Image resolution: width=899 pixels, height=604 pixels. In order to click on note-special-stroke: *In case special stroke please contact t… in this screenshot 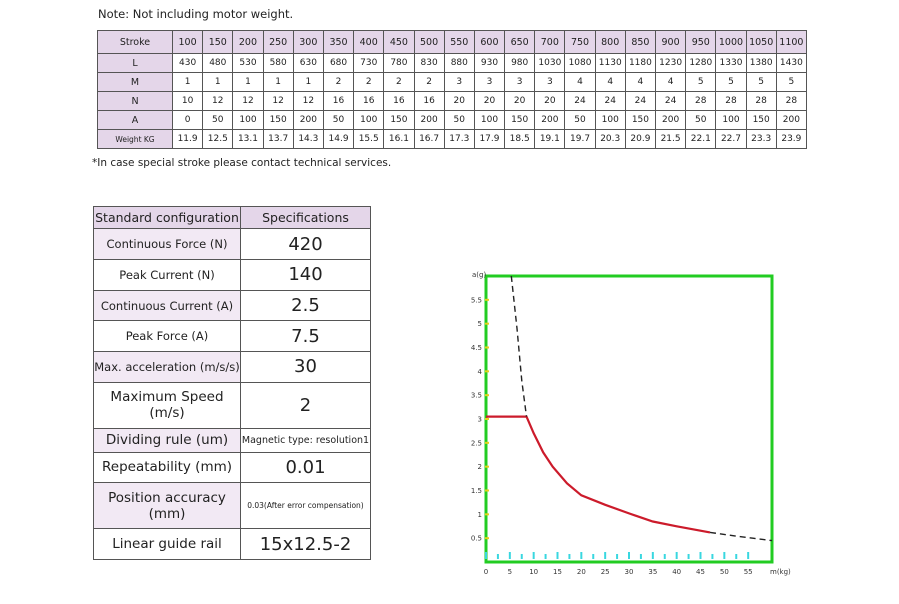, I will do `click(242, 163)`.